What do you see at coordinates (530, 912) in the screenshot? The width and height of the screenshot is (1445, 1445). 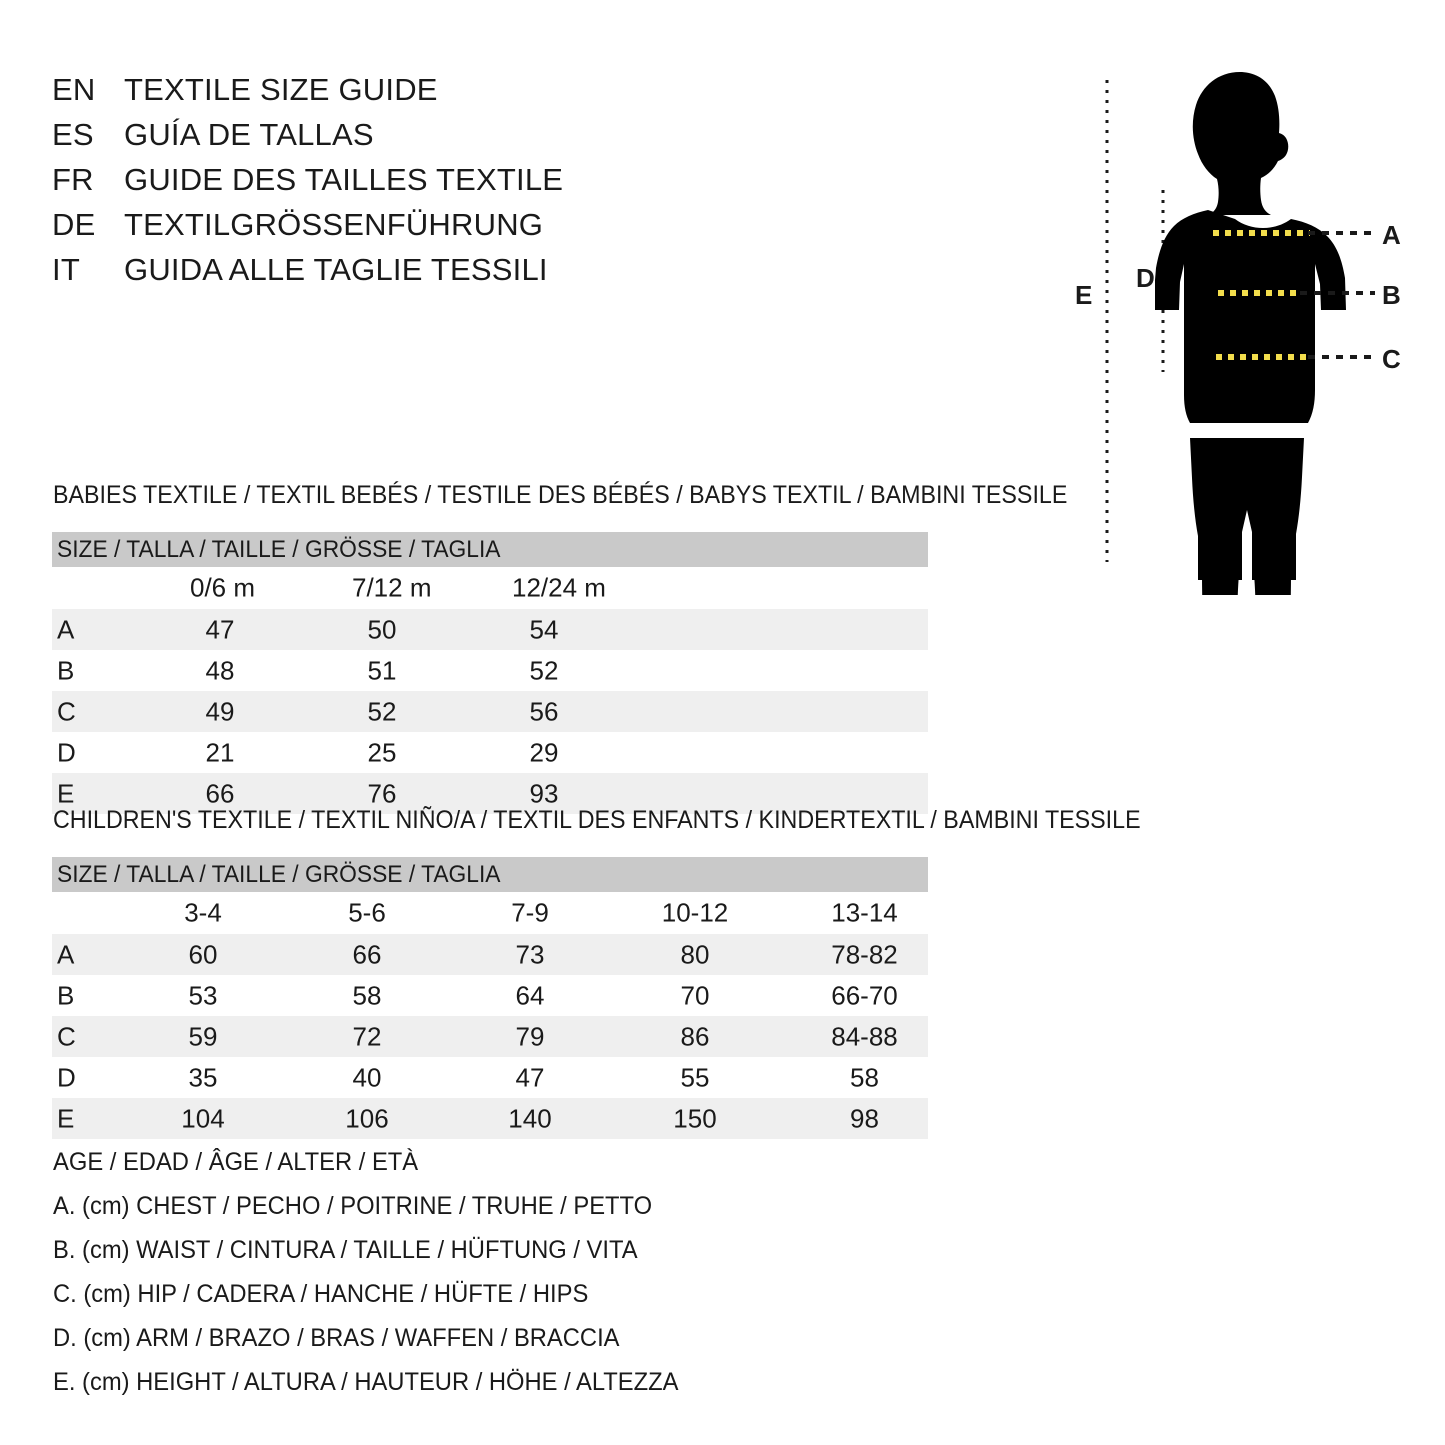 I see `children-col-header-2: 7-9` at bounding box center [530, 912].